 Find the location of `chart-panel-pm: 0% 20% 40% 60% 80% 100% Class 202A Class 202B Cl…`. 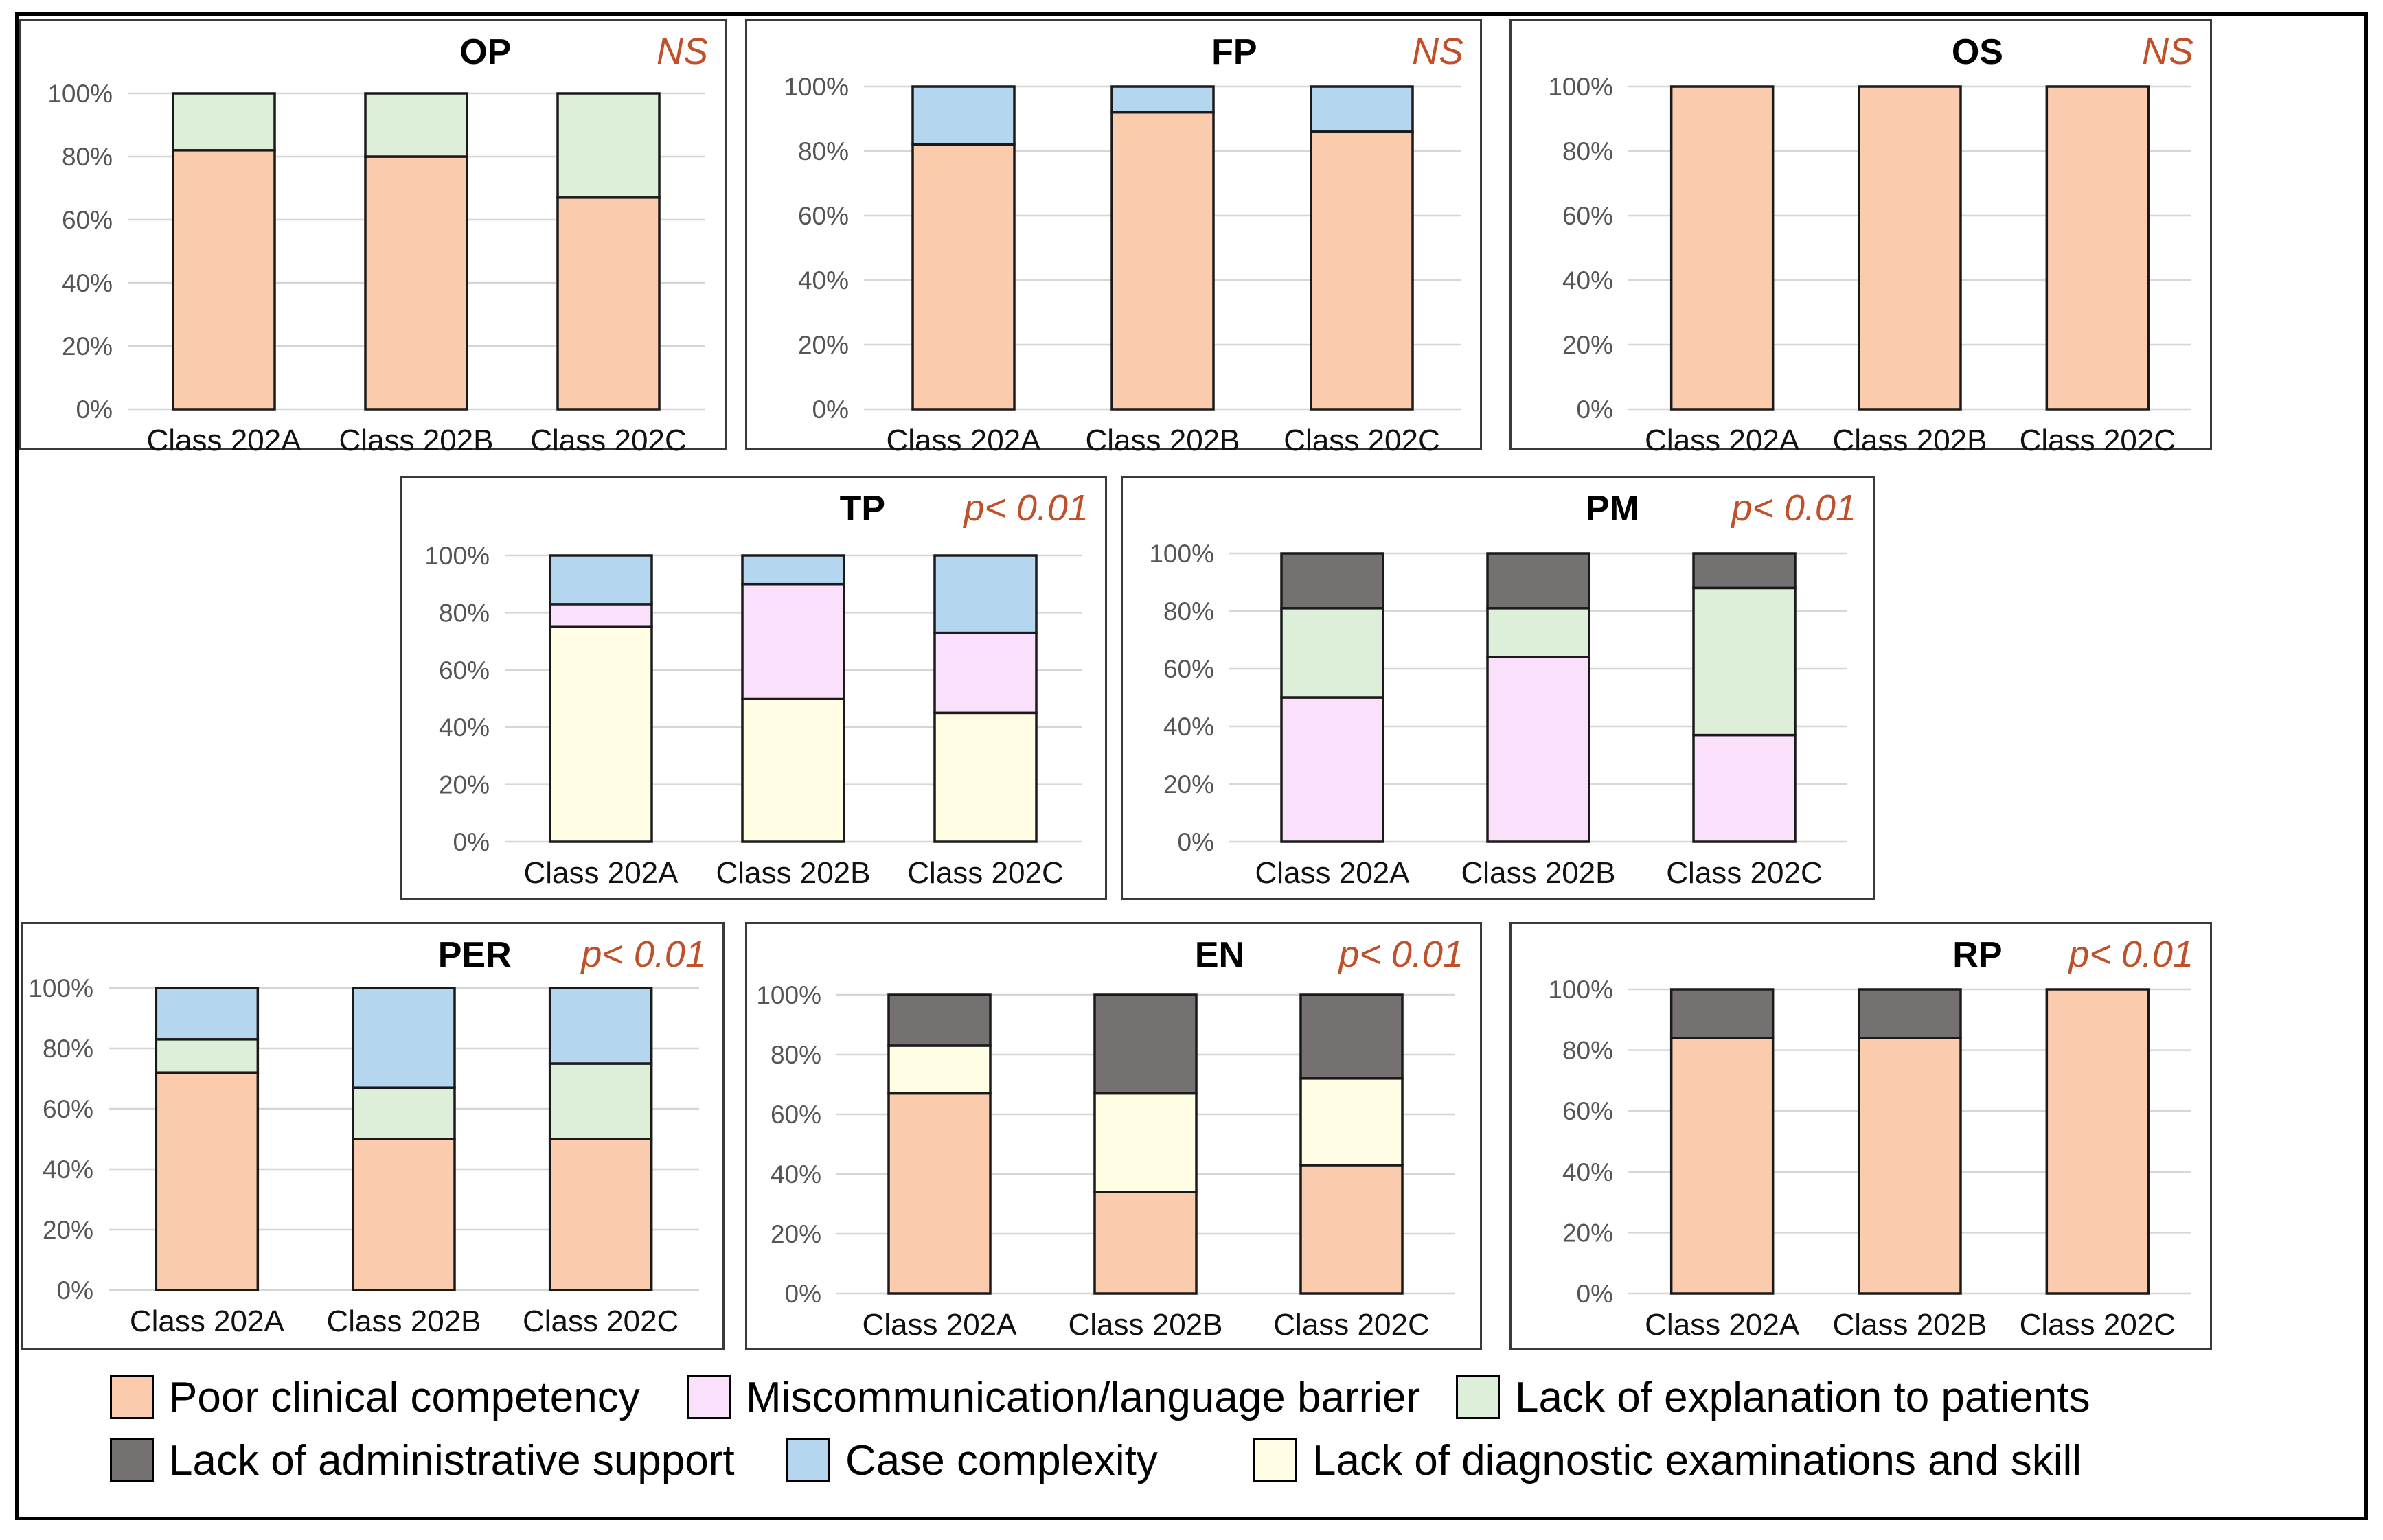

chart-panel-pm: 0% 20% 40% 60% 80% 100% Class 202A Class 202B Cl… is located at coordinates (1498, 688).